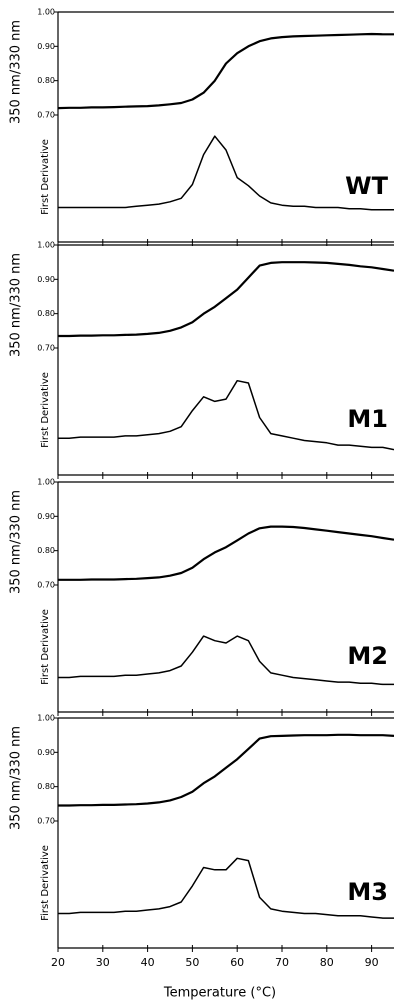 This screenshot has width=394, height=1005. I want to click on panel-label: M3, so click(367, 892).